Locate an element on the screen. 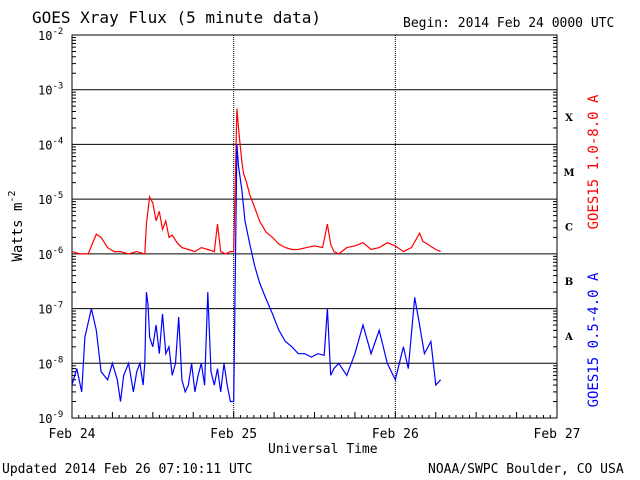 The width and height of the screenshot is (640, 480). legend-long-channel: GOES15 1.0-8.0 A is located at coordinates (594, 161).